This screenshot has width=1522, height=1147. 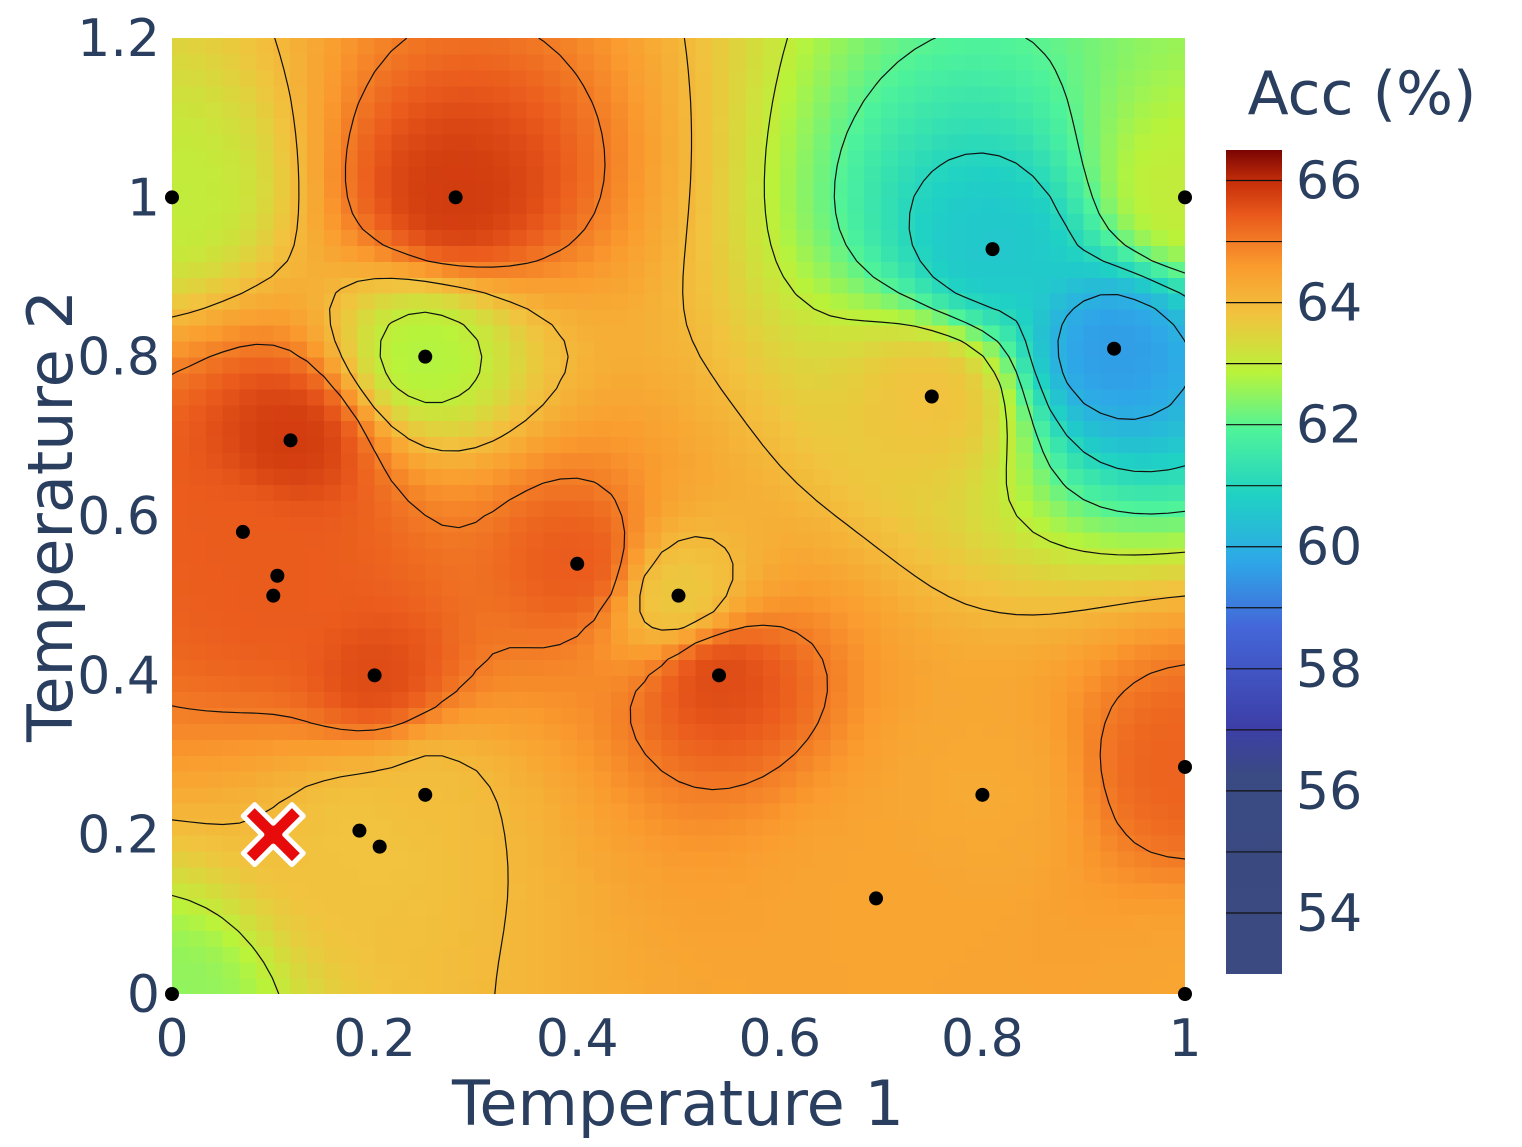 What do you see at coordinates (1184, 1039) in the screenshot?
I see `x-tick-label: 1` at bounding box center [1184, 1039].